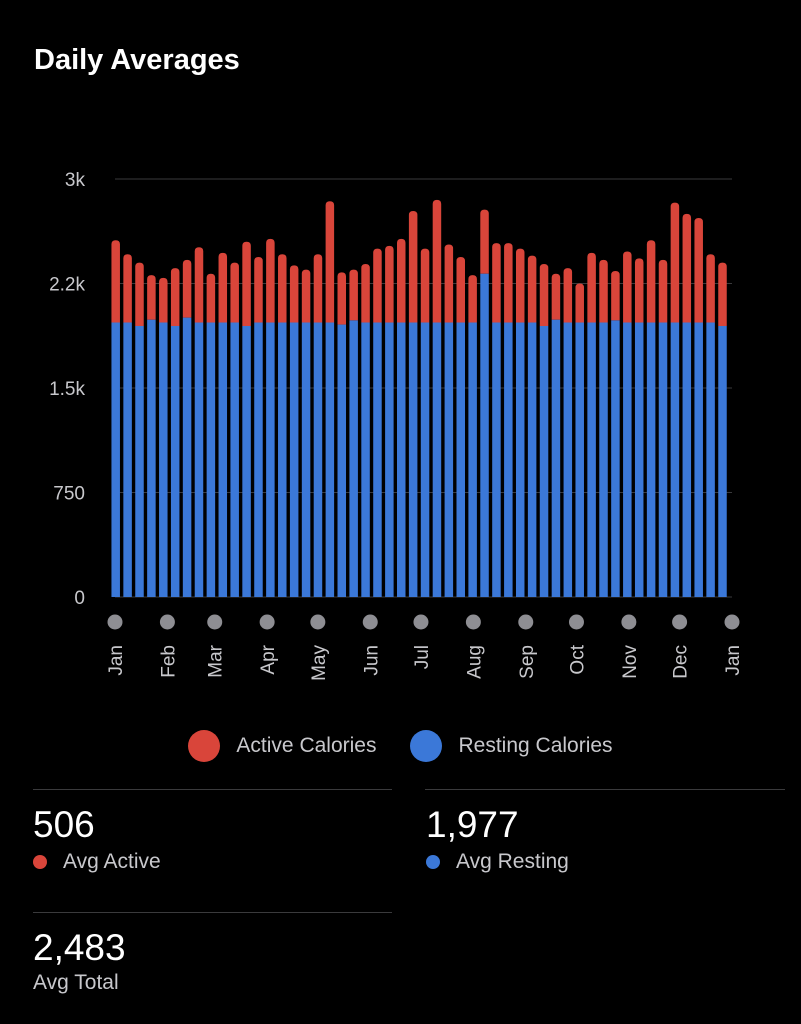  I want to click on x-tick-label: Mar, so click(216, 660).